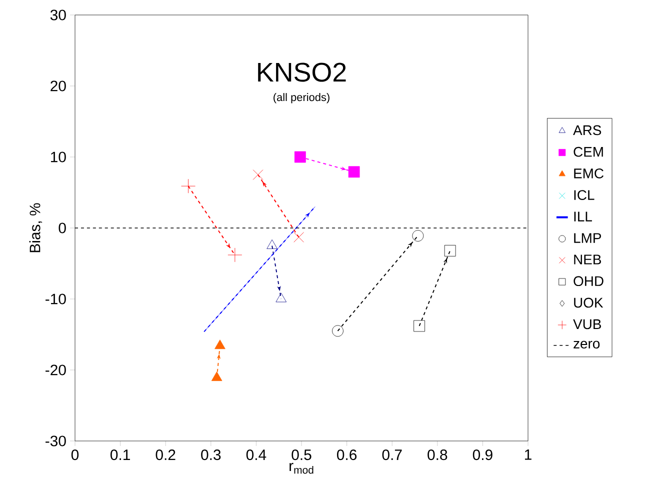 The height and width of the screenshot is (497, 651). Describe the element at coordinates (58, 86) in the screenshot. I see `y-tick-label: 20` at that location.